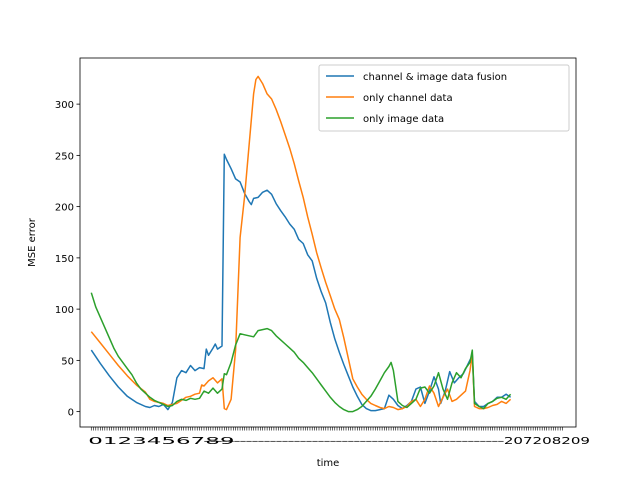 The width and height of the screenshot is (640, 480). I want to click on y-tick-label: 300, so click(64, 105).